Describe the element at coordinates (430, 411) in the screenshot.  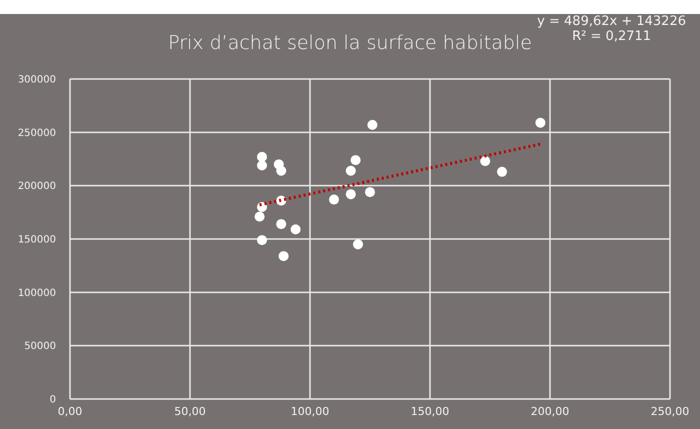
I see `x-tick-label: 150,00` at that location.